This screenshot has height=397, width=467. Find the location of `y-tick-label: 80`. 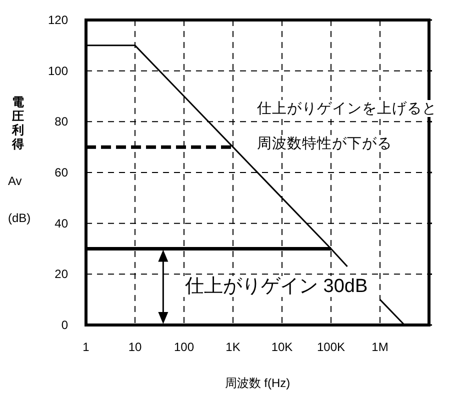

y-tick-label: 80 is located at coordinates (61, 121).